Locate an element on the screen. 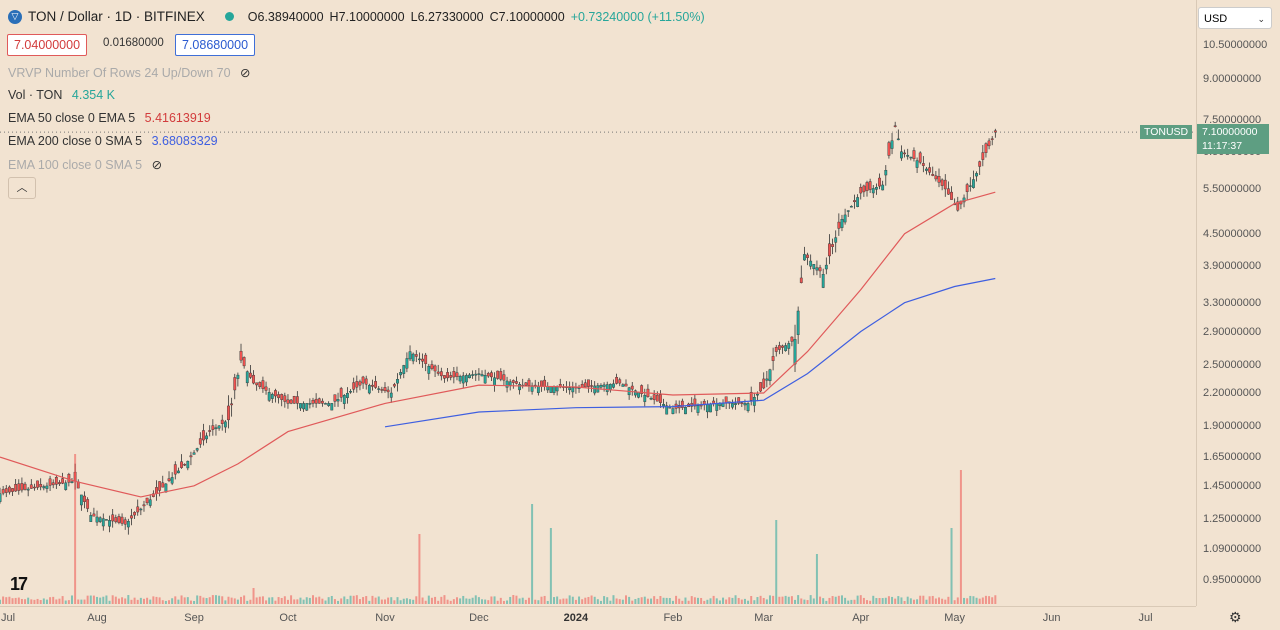 The image size is (1280, 630). time-axis: Jul Aug Sep Oct Nov Dec 2024 Feb Mar Apr May Jun Jul is located at coordinates (598, 618).